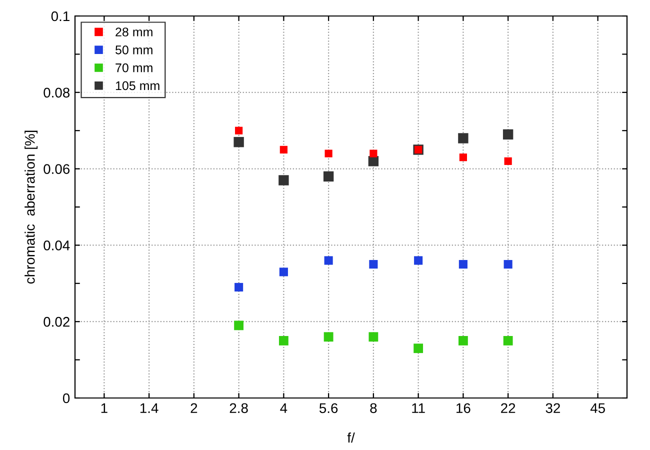  Describe the element at coordinates (328, 408) in the screenshot. I see `x-tick-label: 5.6` at that location.